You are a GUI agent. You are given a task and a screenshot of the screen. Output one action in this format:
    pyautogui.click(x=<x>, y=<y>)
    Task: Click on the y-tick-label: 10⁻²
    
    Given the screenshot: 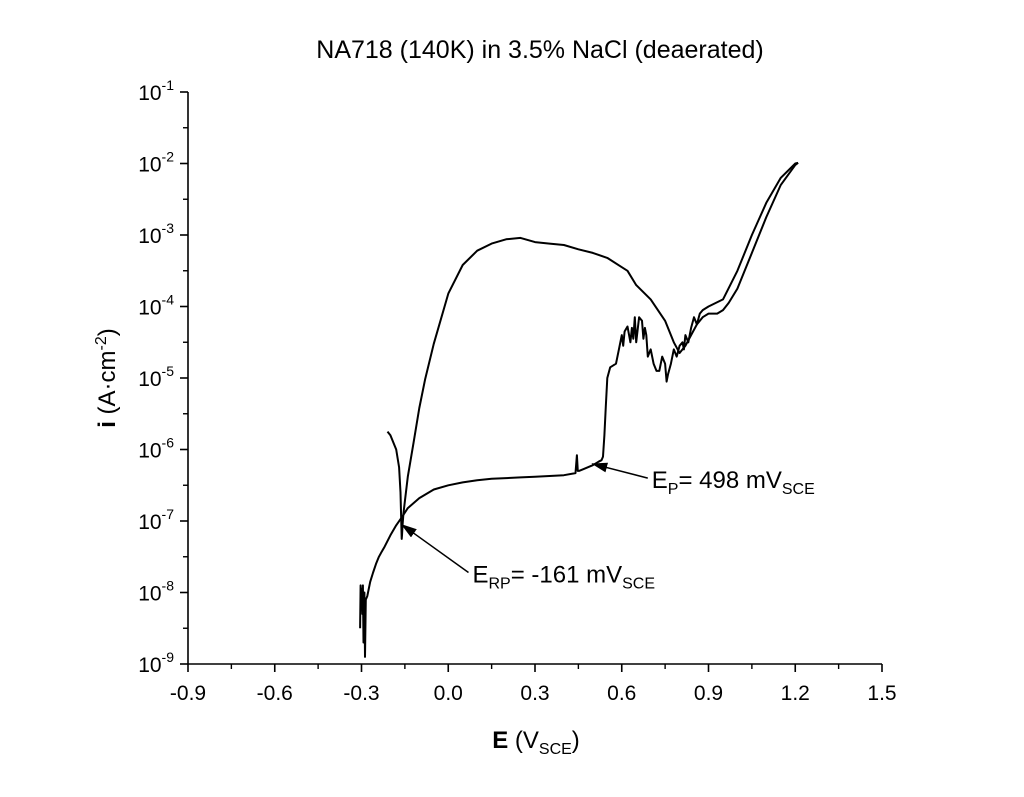 What is the action you would take?
    pyautogui.click(x=156, y=163)
    